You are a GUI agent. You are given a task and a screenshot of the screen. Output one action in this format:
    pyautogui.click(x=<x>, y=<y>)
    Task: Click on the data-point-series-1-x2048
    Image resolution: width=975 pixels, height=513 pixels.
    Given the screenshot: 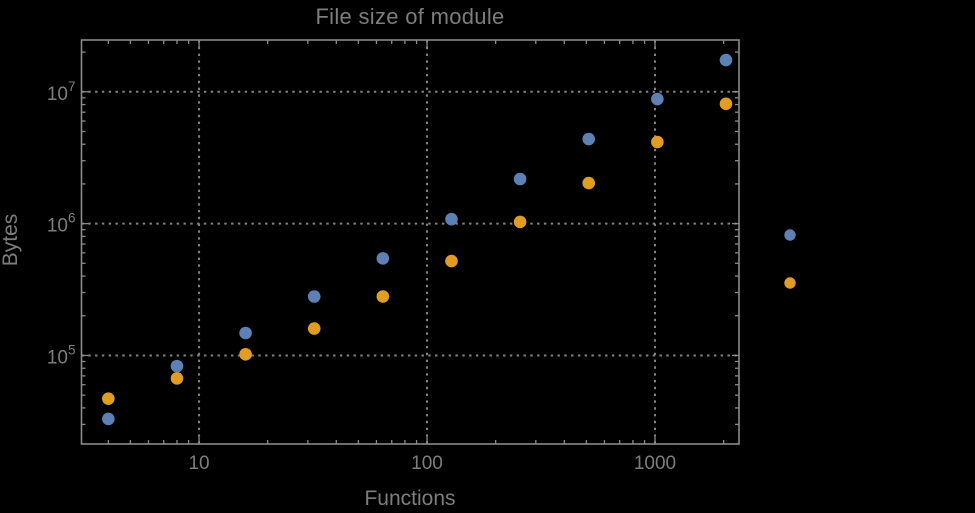 What is the action you would take?
    pyautogui.click(x=726, y=60)
    